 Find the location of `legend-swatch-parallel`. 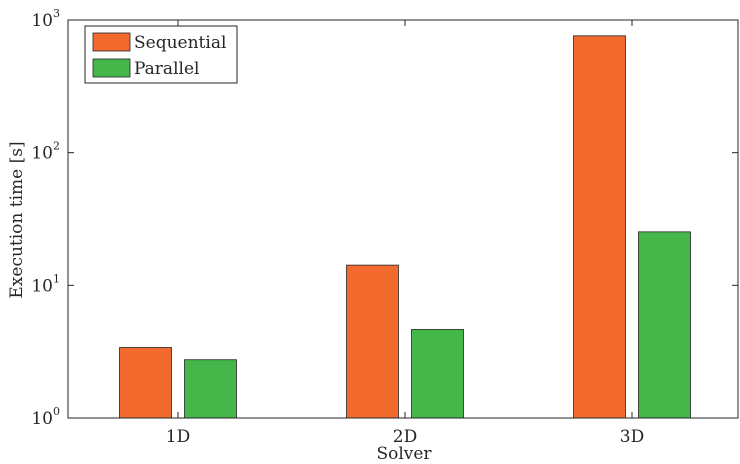

legend-swatch-parallel is located at coordinates (111, 68).